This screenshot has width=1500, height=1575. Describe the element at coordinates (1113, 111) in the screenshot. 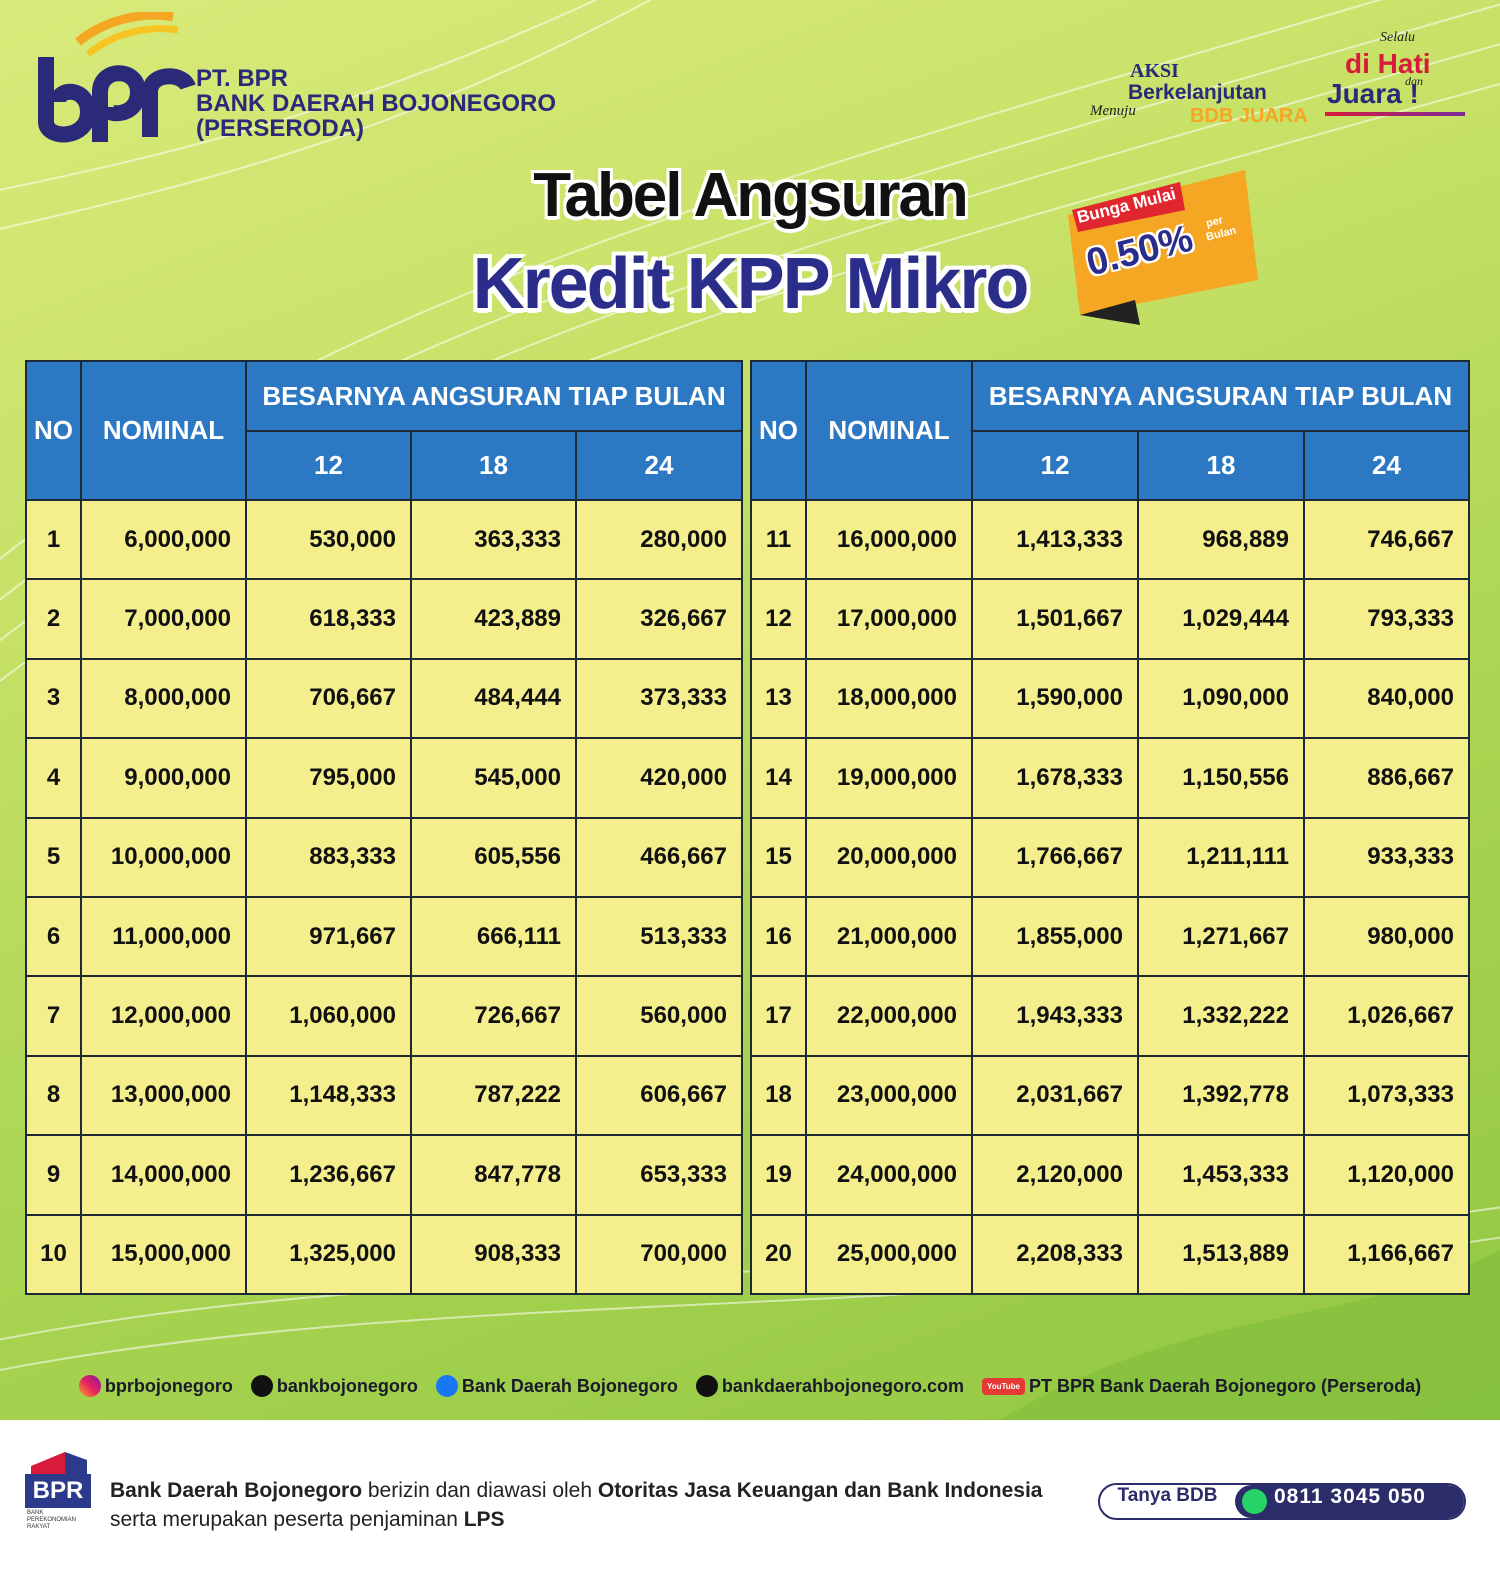

I see `badge-text: Menuju` at that location.